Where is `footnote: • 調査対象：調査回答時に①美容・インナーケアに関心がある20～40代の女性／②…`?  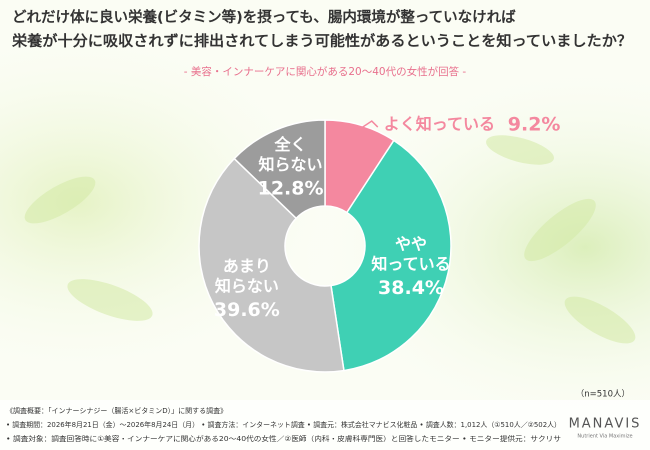 footnote: • 調査対象：調査回答時に①美容・インナーケアに関心がある20～40代の女性／②… is located at coordinates (283, 438).